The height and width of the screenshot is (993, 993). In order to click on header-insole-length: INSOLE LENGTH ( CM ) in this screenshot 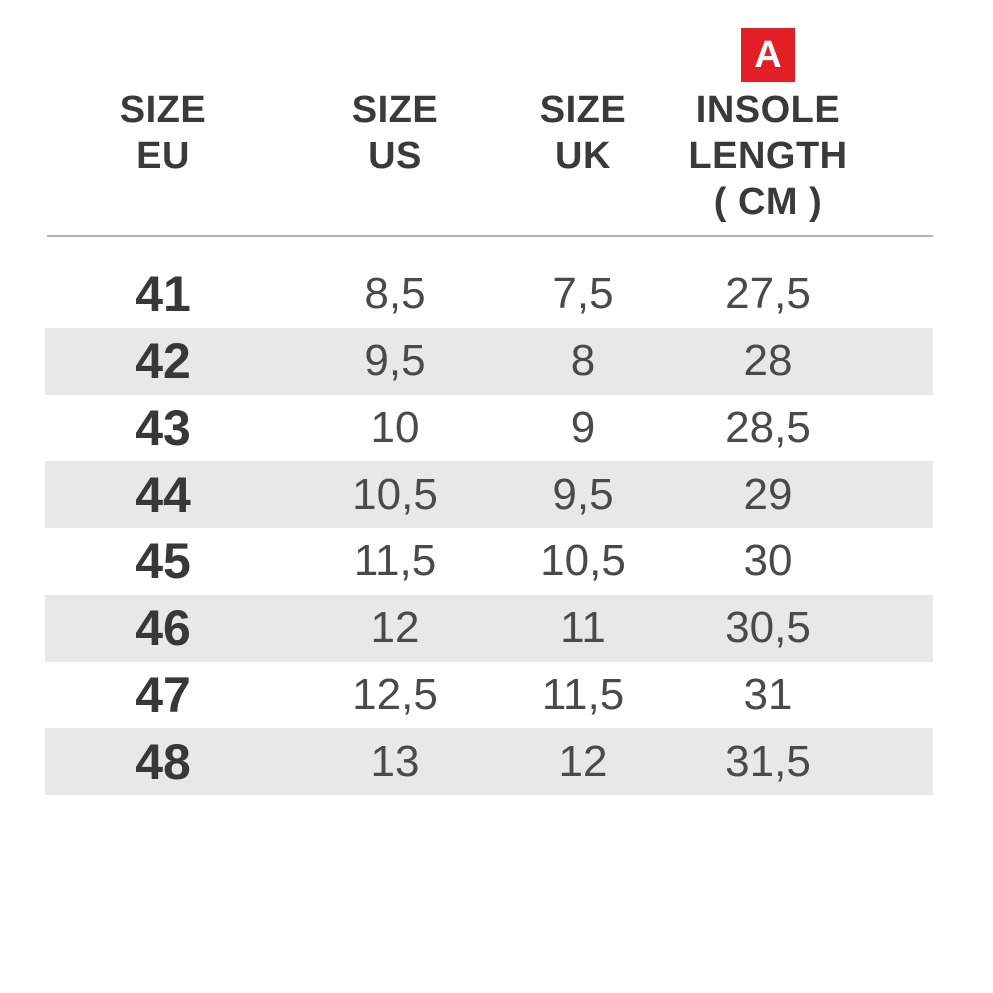, I will do `click(768, 156)`.